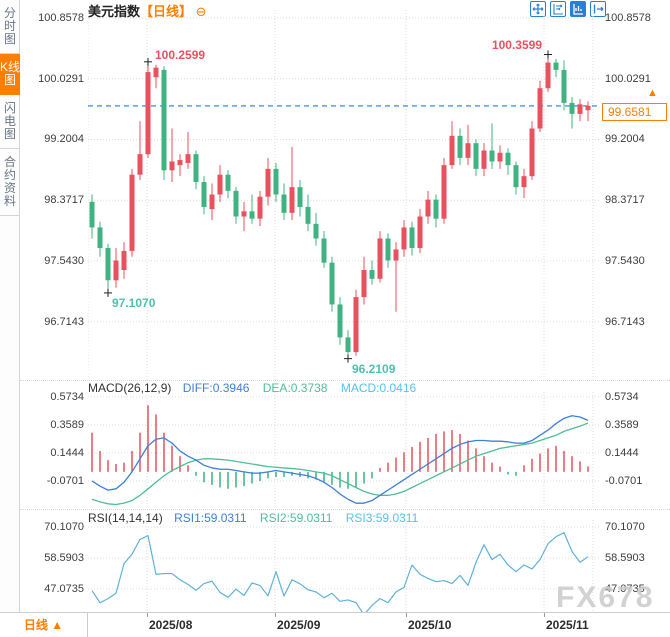 This screenshot has width=670, height=637. I want to click on y-axis-label-left: 0.3589, so click(67, 425).